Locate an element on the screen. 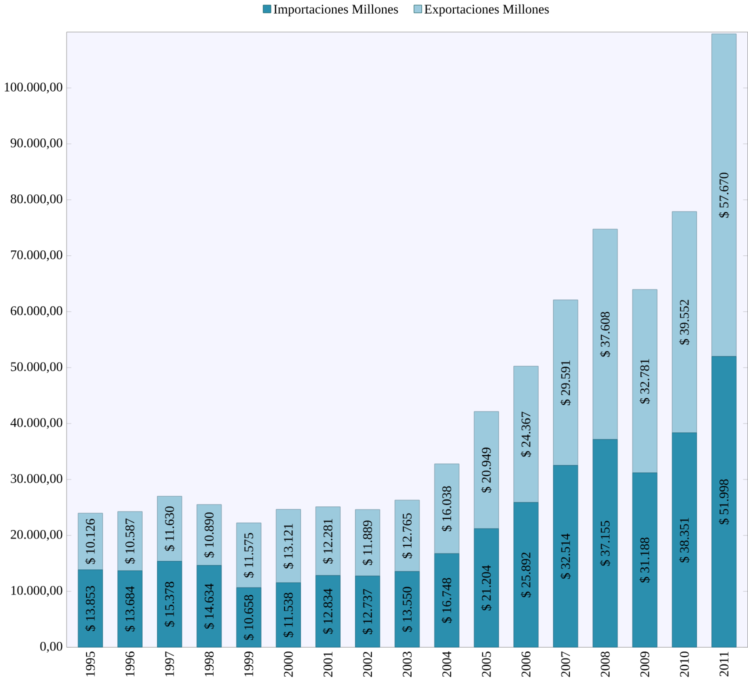 The height and width of the screenshot is (681, 748). x-tick-label: 2001 is located at coordinates (328, 664).